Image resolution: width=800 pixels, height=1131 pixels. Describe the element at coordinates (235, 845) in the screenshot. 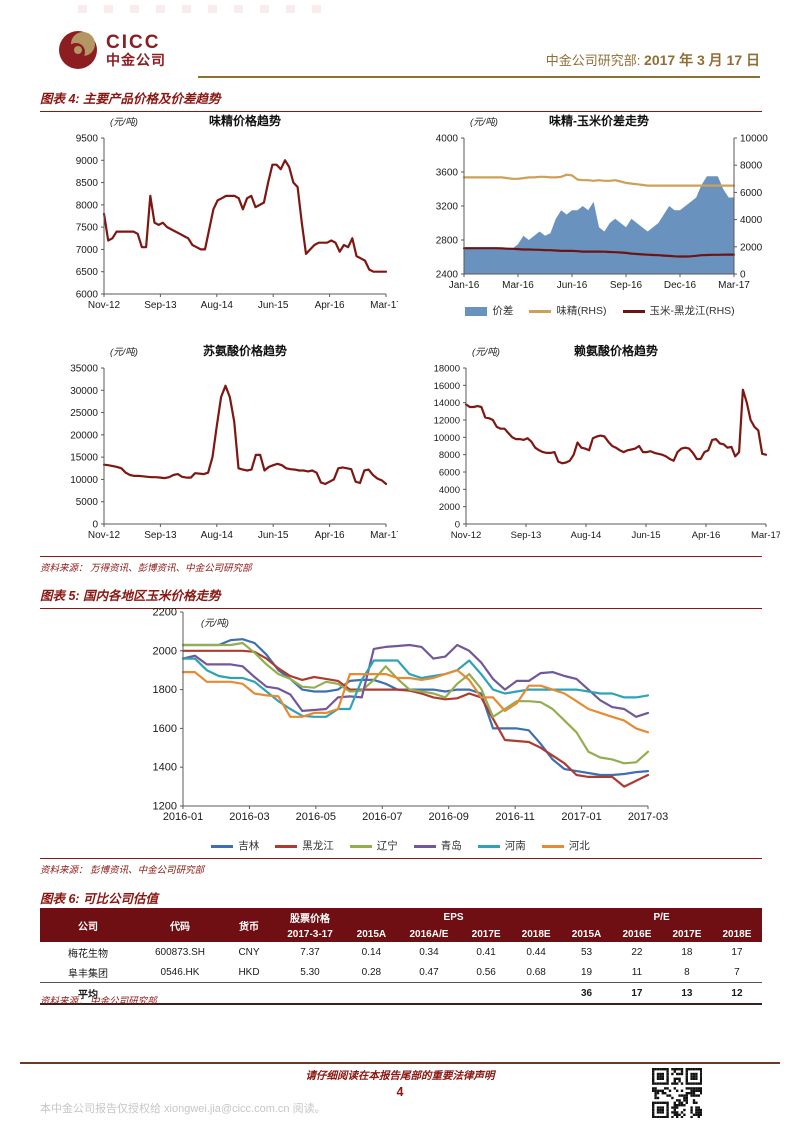

I see `legend-item: 吉林` at that location.